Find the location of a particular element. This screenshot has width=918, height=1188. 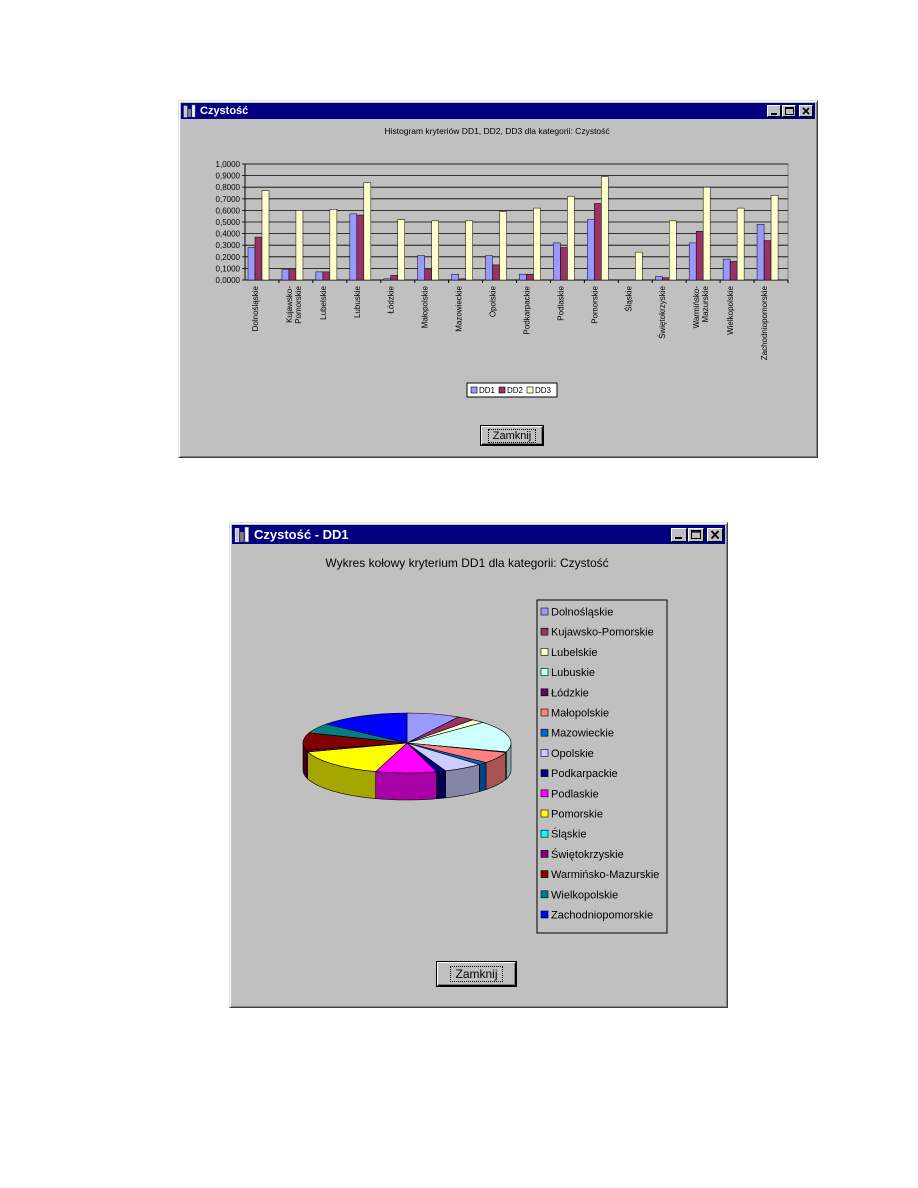

histogram-window-titlebar: Czystość is located at coordinates (498, 111).